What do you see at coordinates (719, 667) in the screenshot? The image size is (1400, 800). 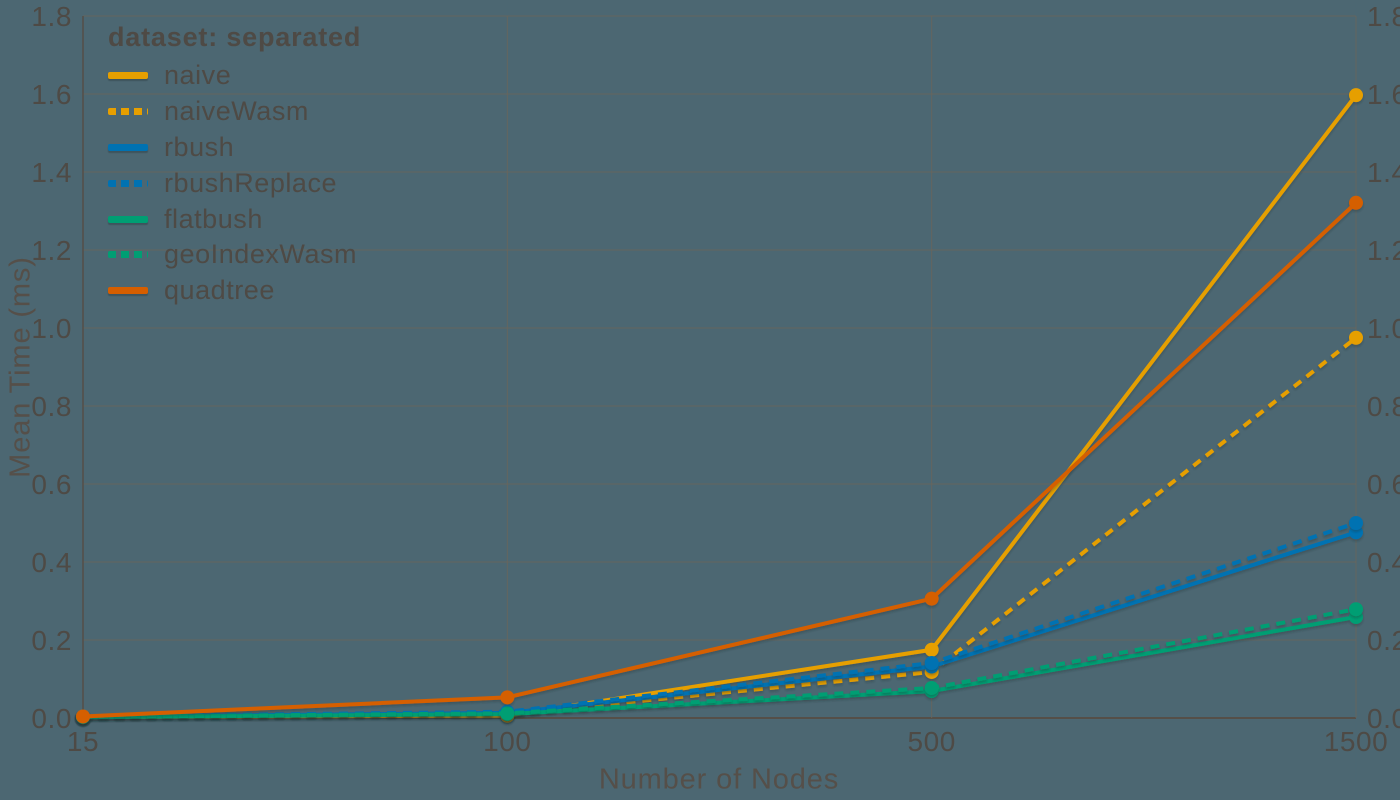 I see `series-line-flatbush` at bounding box center [719, 667].